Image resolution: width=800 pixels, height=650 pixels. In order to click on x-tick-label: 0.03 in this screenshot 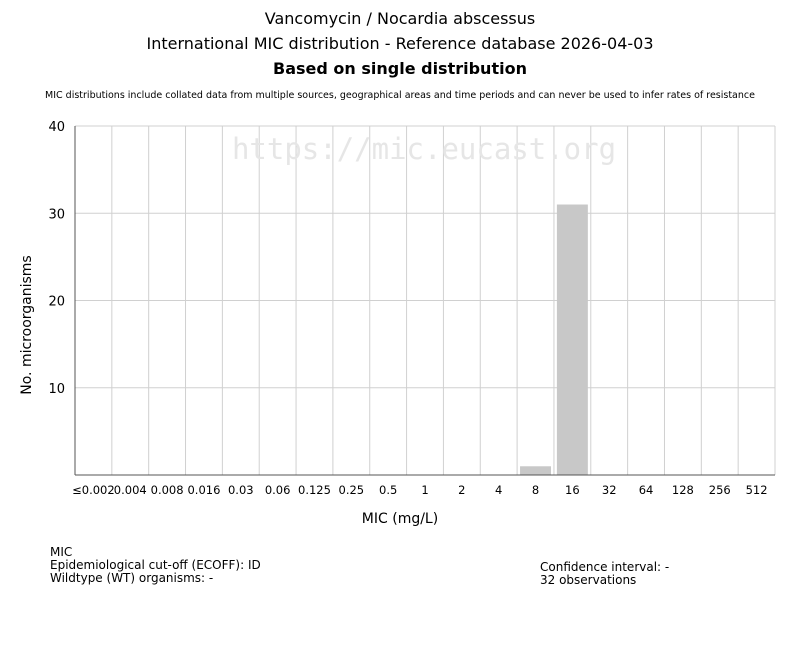, I will do `click(241, 490)`.